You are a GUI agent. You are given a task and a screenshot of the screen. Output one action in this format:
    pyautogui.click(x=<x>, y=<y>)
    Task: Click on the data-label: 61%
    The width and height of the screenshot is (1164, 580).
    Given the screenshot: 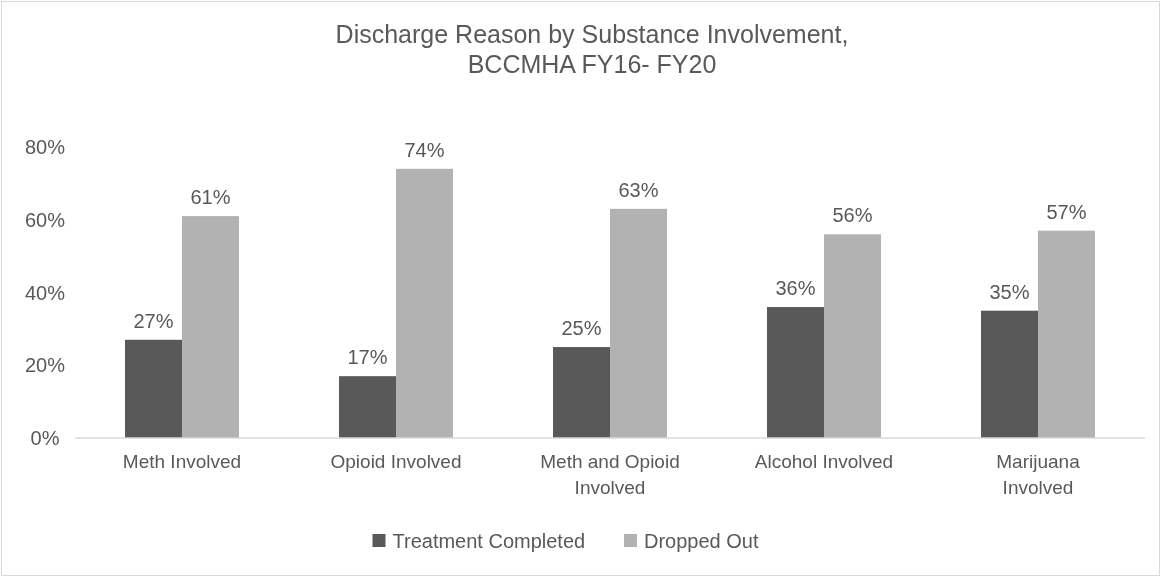 What is the action you would take?
    pyautogui.click(x=210, y=197)
    